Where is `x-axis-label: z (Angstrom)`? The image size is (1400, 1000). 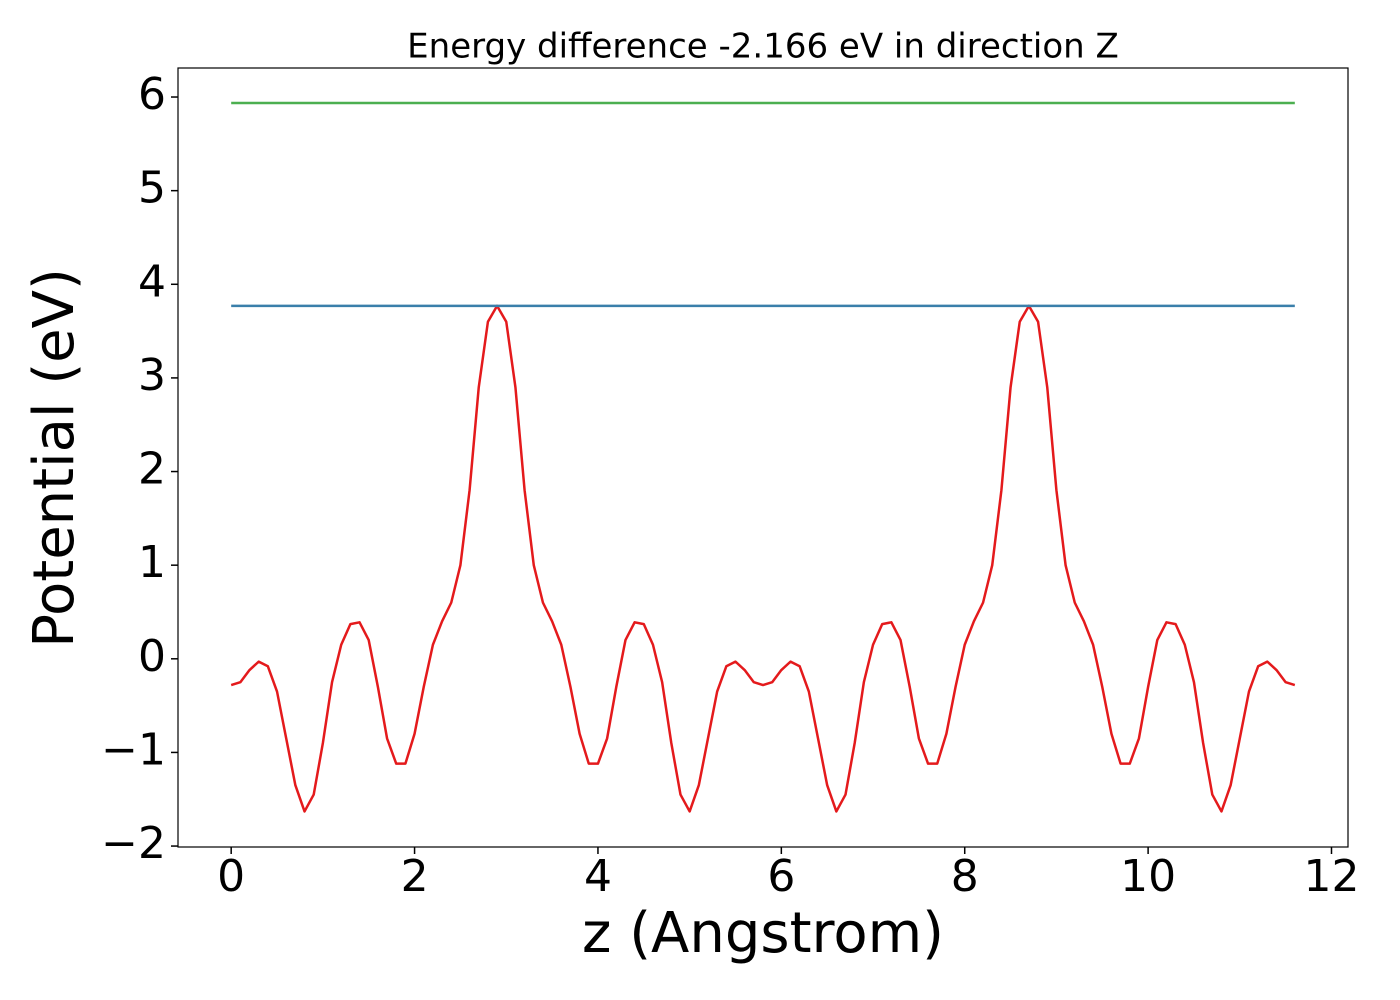
x-axis-label: z (Angstrom) is located at coordinates (763, 933).